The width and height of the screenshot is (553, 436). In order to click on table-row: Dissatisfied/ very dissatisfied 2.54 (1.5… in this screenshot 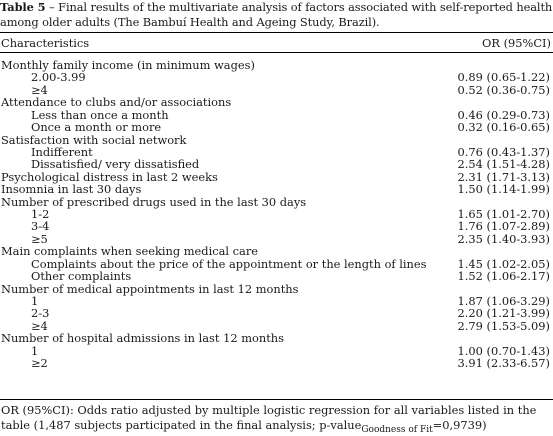, I will do `click(276, 164)`.